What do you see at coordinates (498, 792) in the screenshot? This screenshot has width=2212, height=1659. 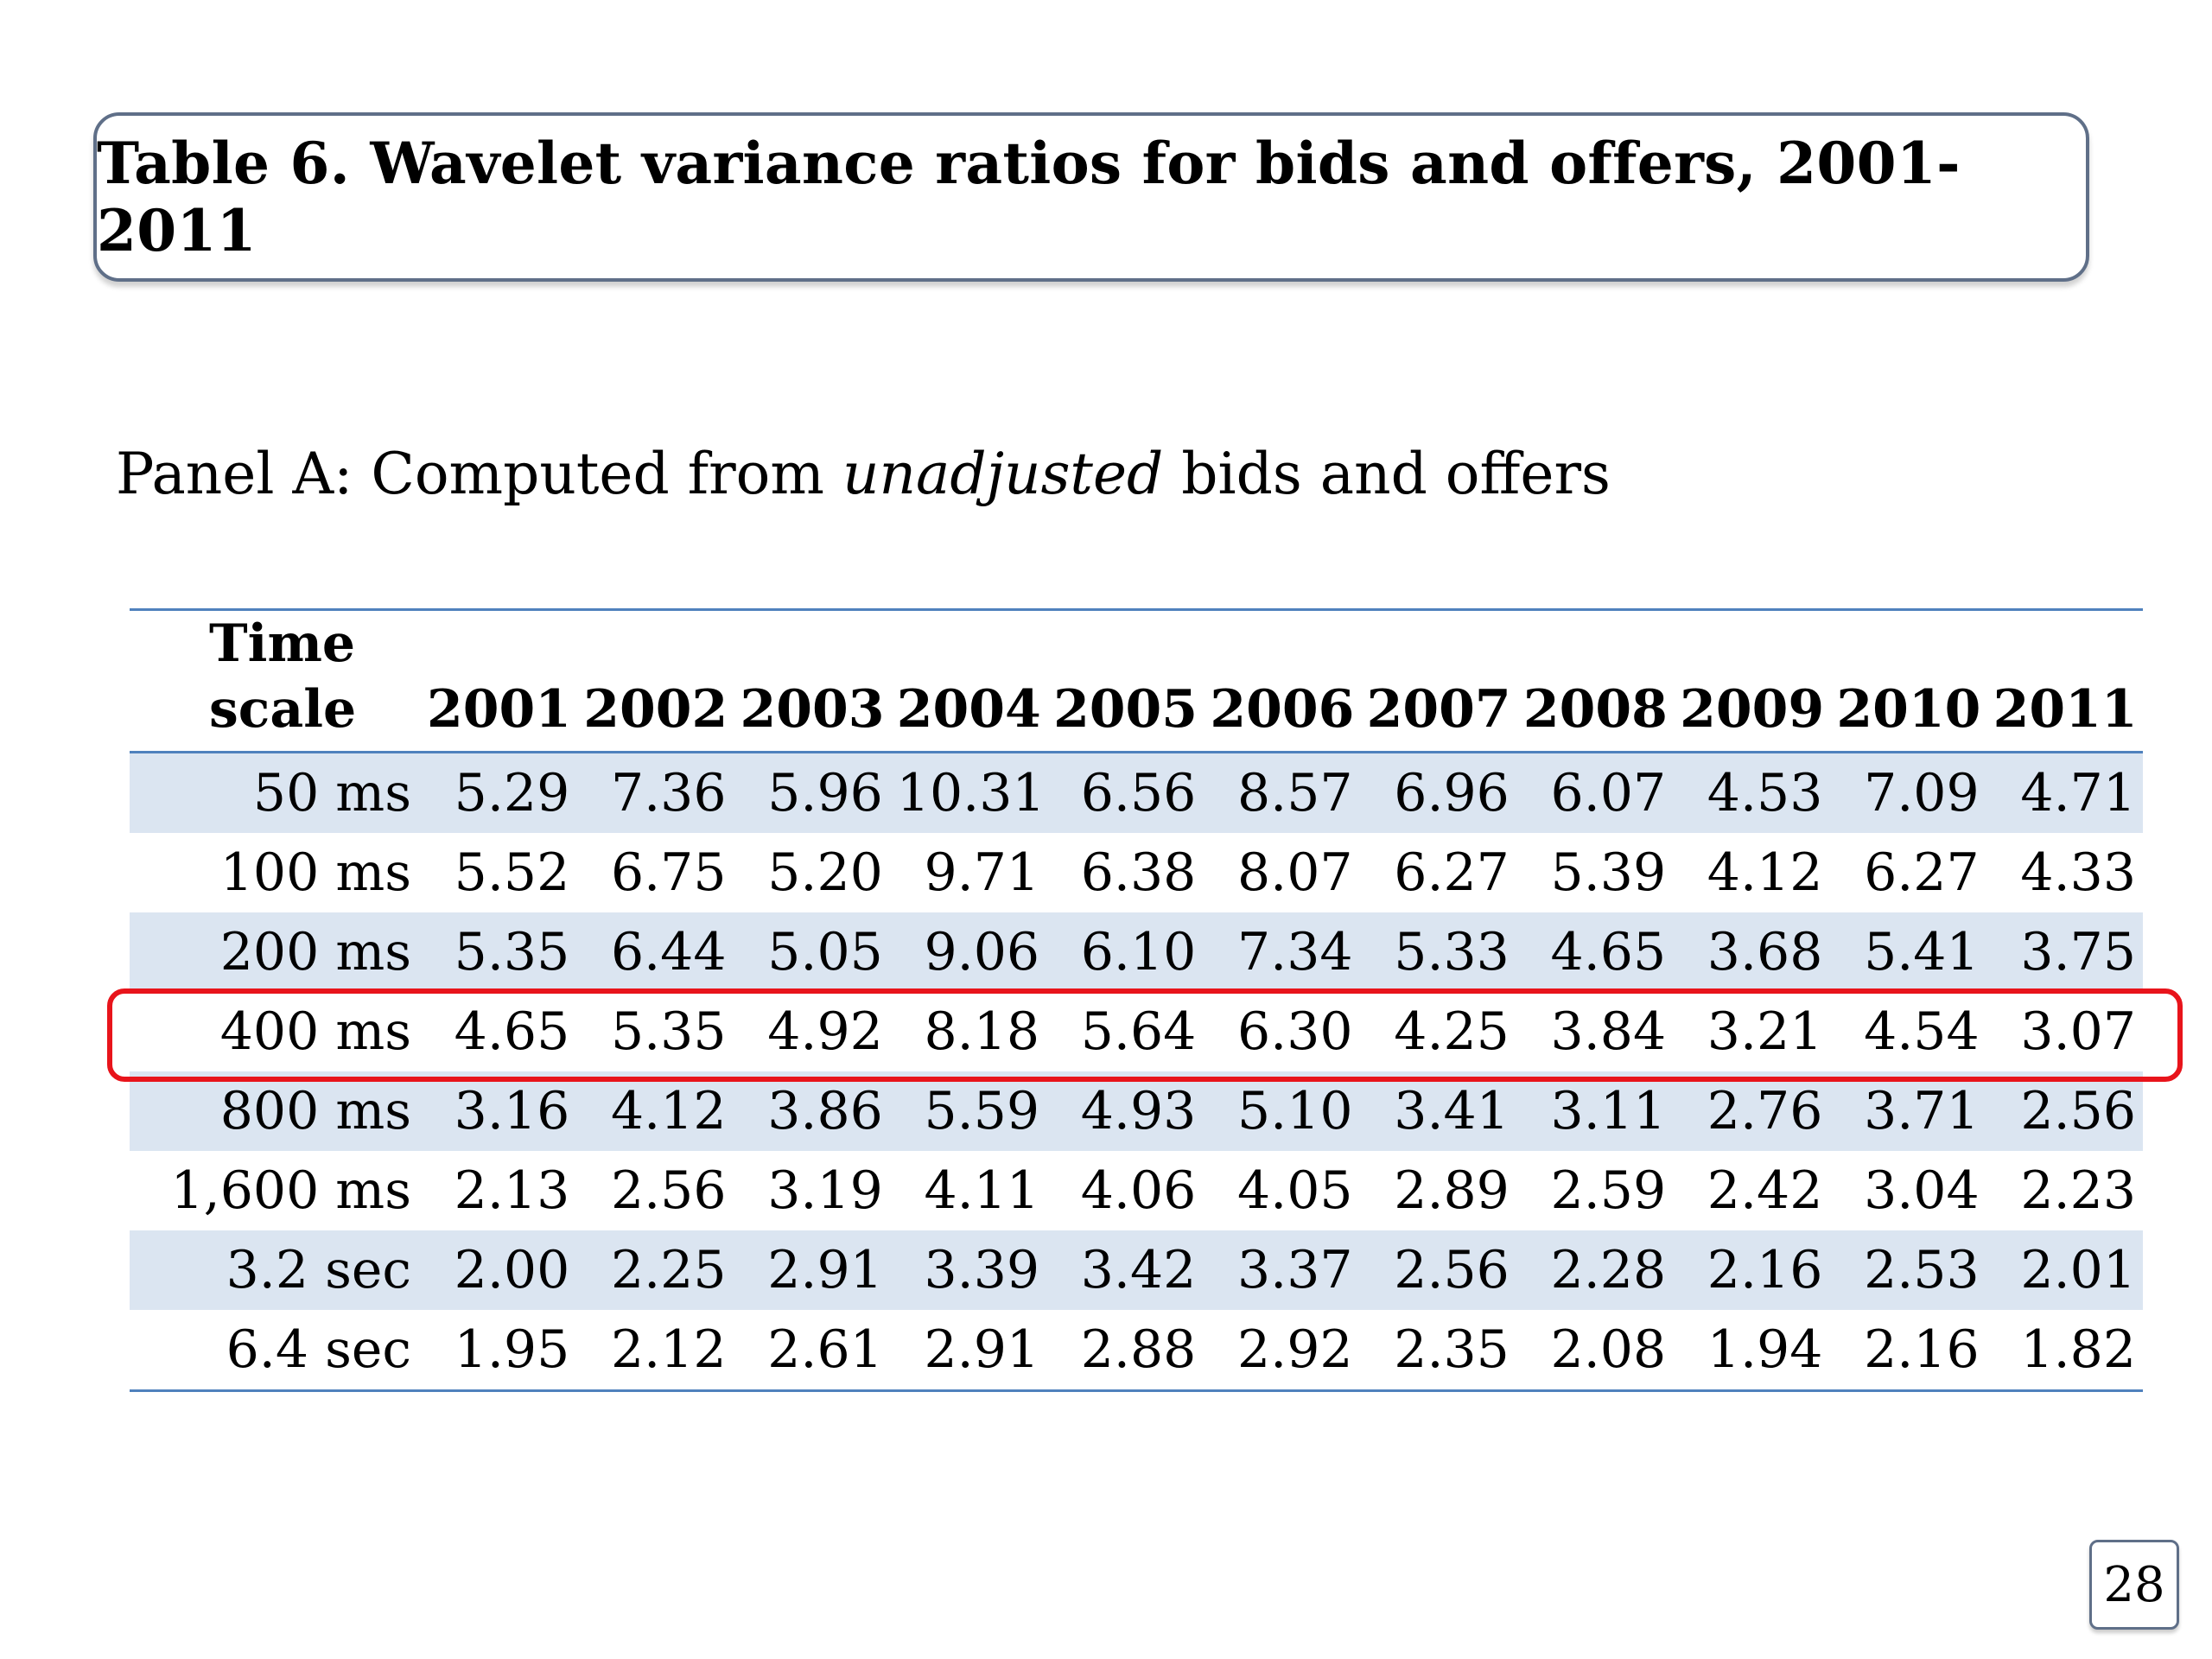 I see `ratio-cell: 5.29` at bounding box center [498, 792].